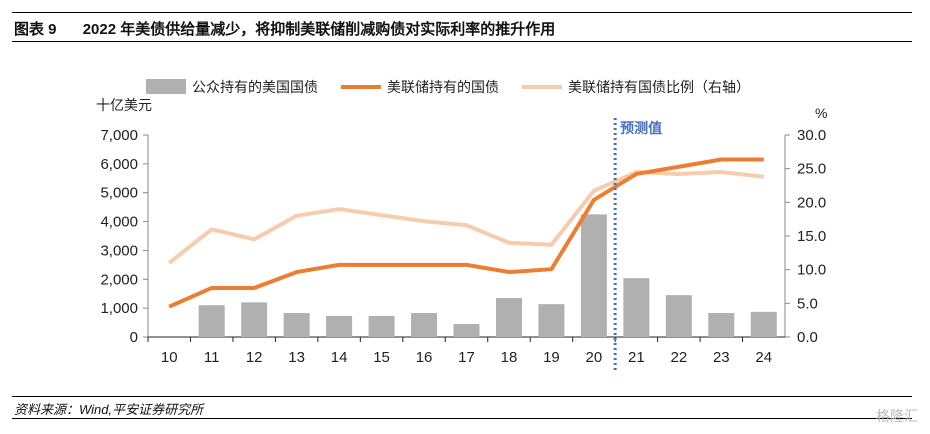  Describe the element at coordinates (465, 217) in the screenshot. I see `line-ratio` at that location.